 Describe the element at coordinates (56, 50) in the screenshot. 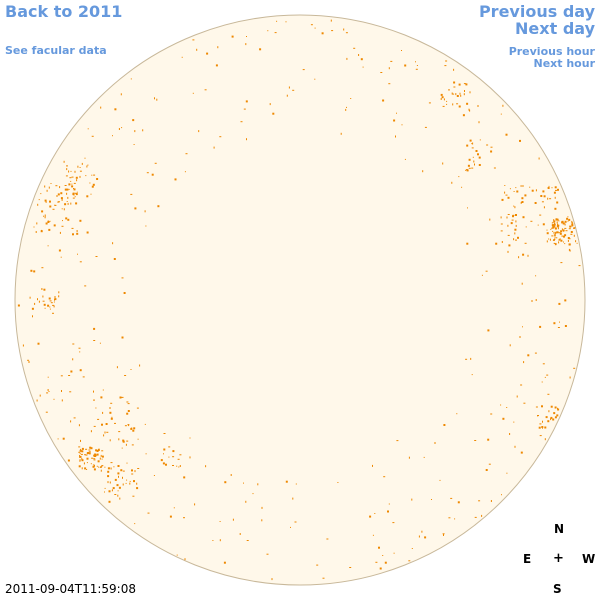

I see `see-facular-data-link: See facular data` at that location.